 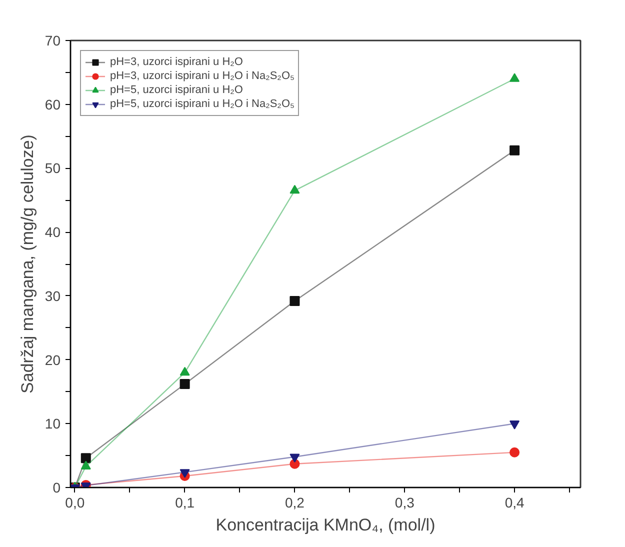 I want to click on y-tick-label: 40, so click(x=52, y=232).